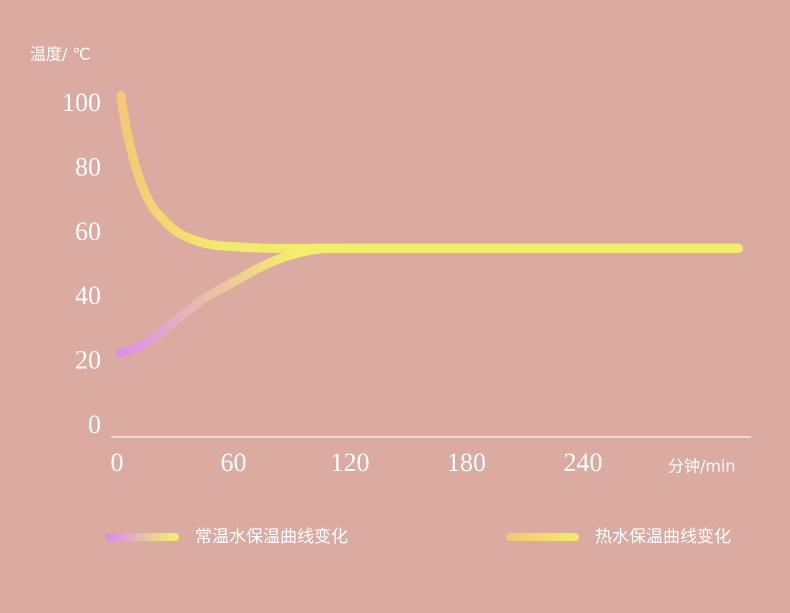 The width and height of the screenshot is (790, 613). What do you see at coordinates (582, 462) in the screenshot?
I see `x-tick-label: 240` at bounding box center [582, 462].